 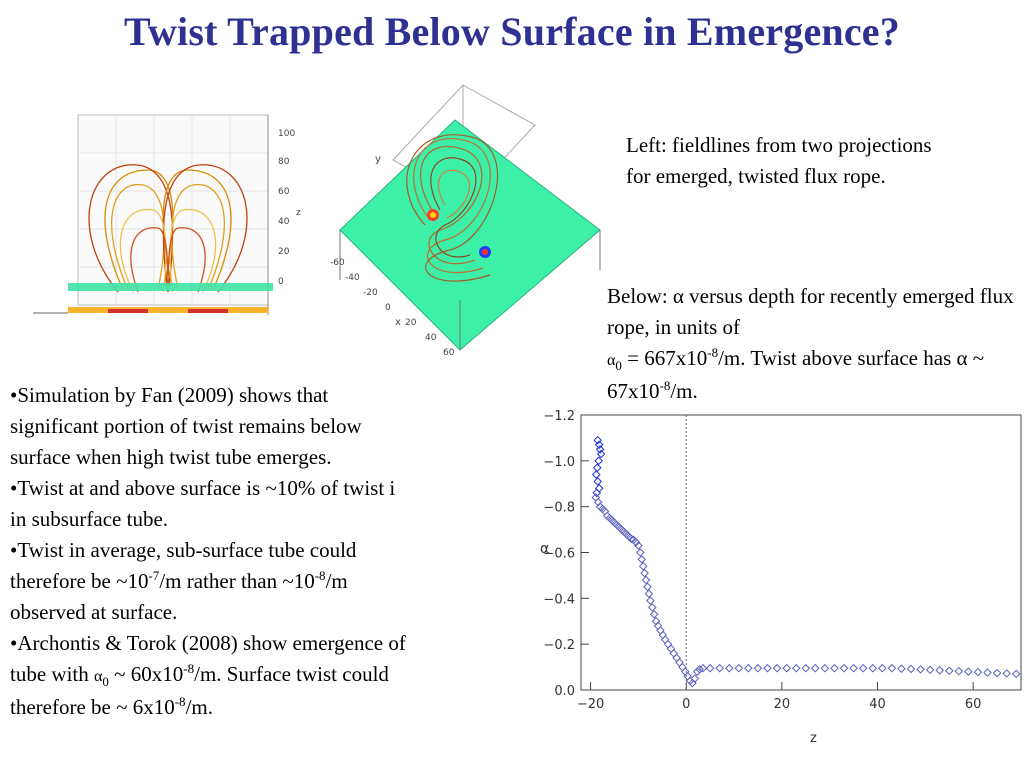 What do you see at coordinates (89, 519) in the screenshot?
I see `bullet-line: in subsurface tube.` at bounding box center [89, 519].